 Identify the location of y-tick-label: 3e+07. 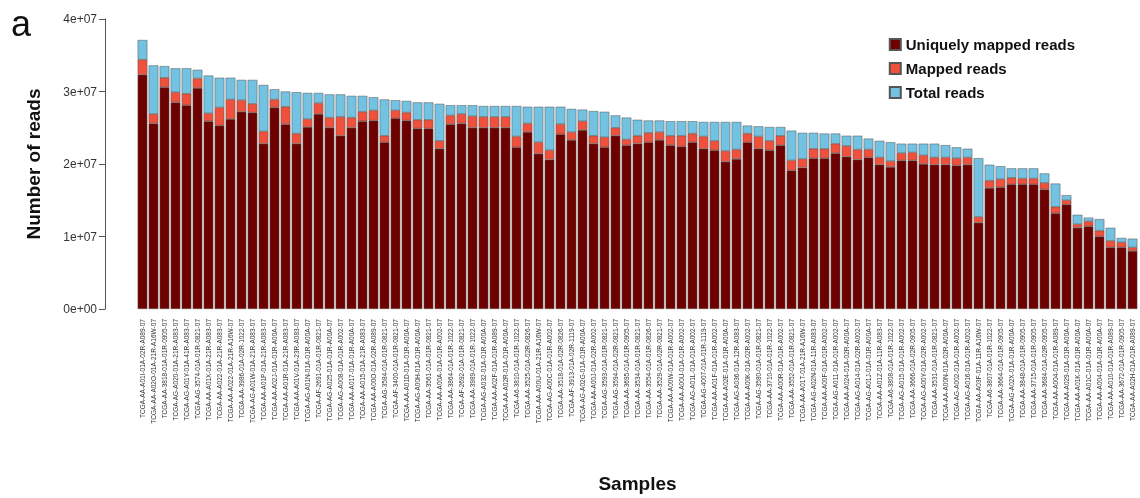
(80, 91).